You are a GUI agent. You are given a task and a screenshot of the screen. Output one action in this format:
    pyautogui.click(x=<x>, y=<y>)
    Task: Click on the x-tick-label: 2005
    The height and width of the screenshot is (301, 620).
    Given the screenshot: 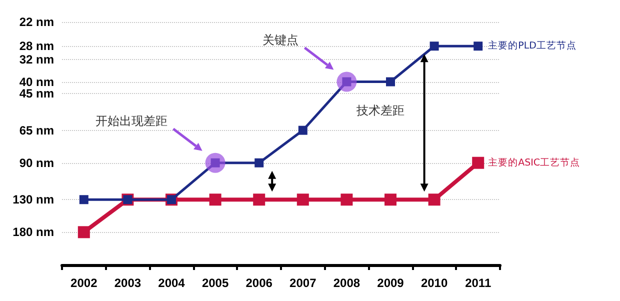 What is the action you would take?
    pyautogui.click(x=215, y=283)
    